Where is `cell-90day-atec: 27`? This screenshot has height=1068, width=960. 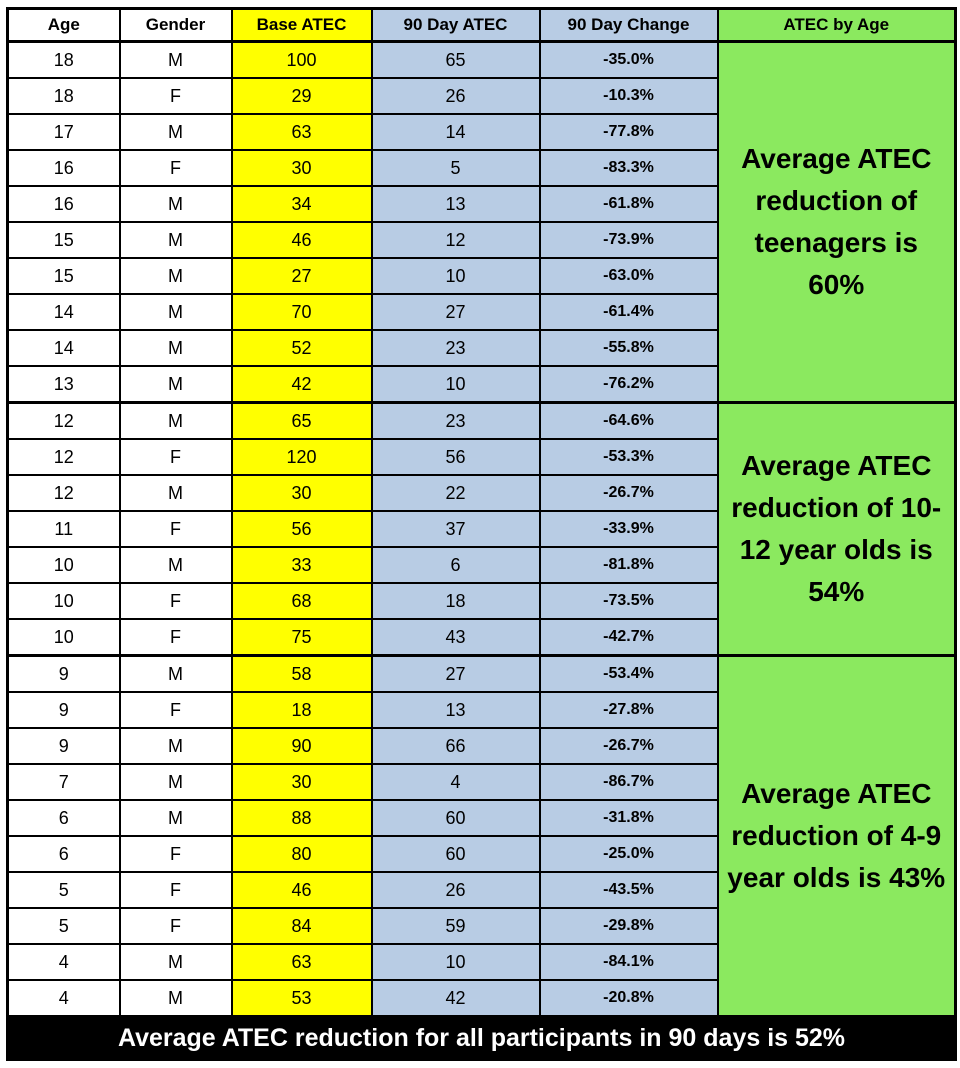 cell-90day-atec: 27 is located at coordinates (455, 312).